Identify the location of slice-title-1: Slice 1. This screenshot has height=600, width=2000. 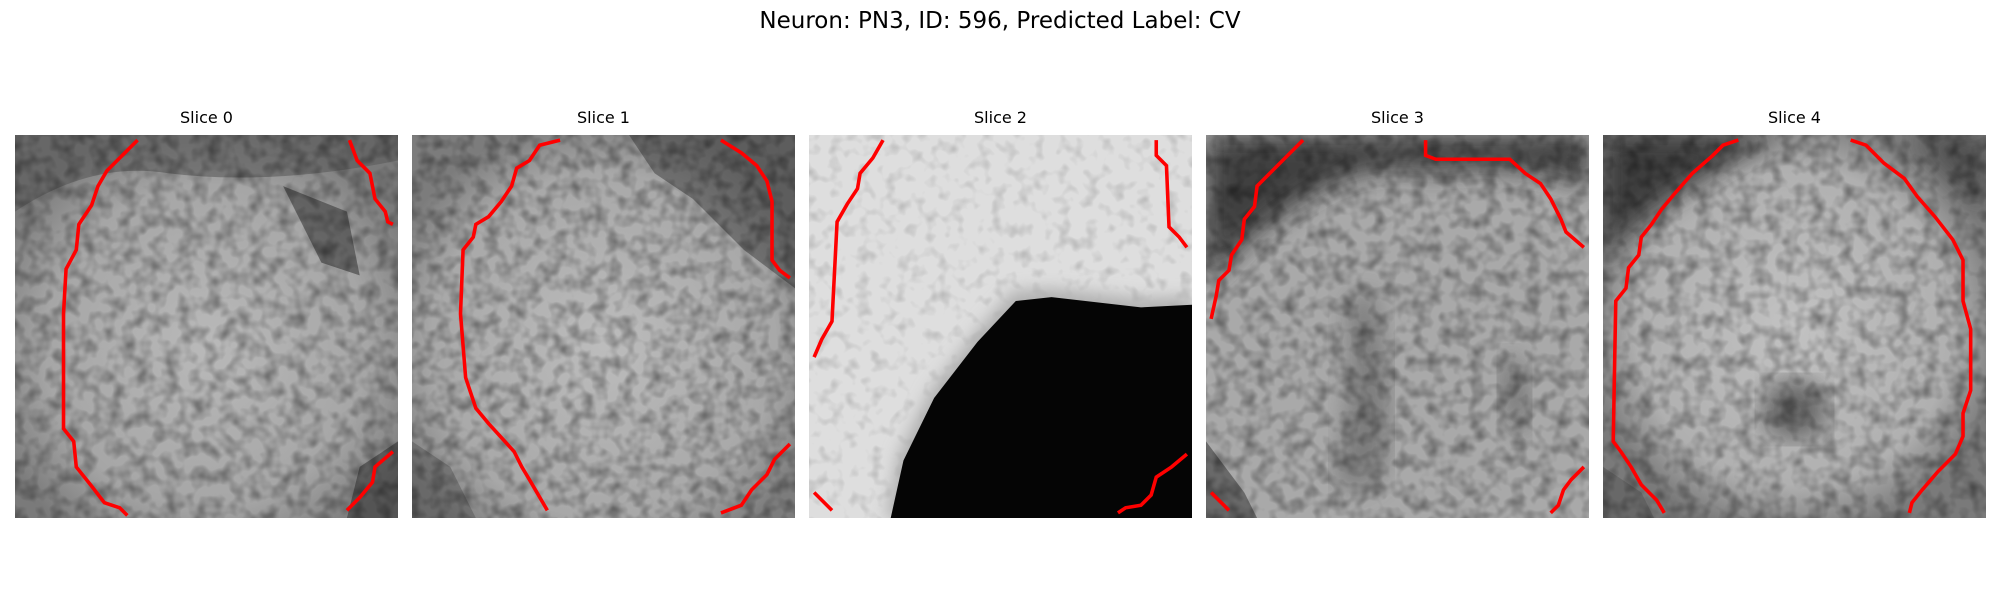
(603, 117).